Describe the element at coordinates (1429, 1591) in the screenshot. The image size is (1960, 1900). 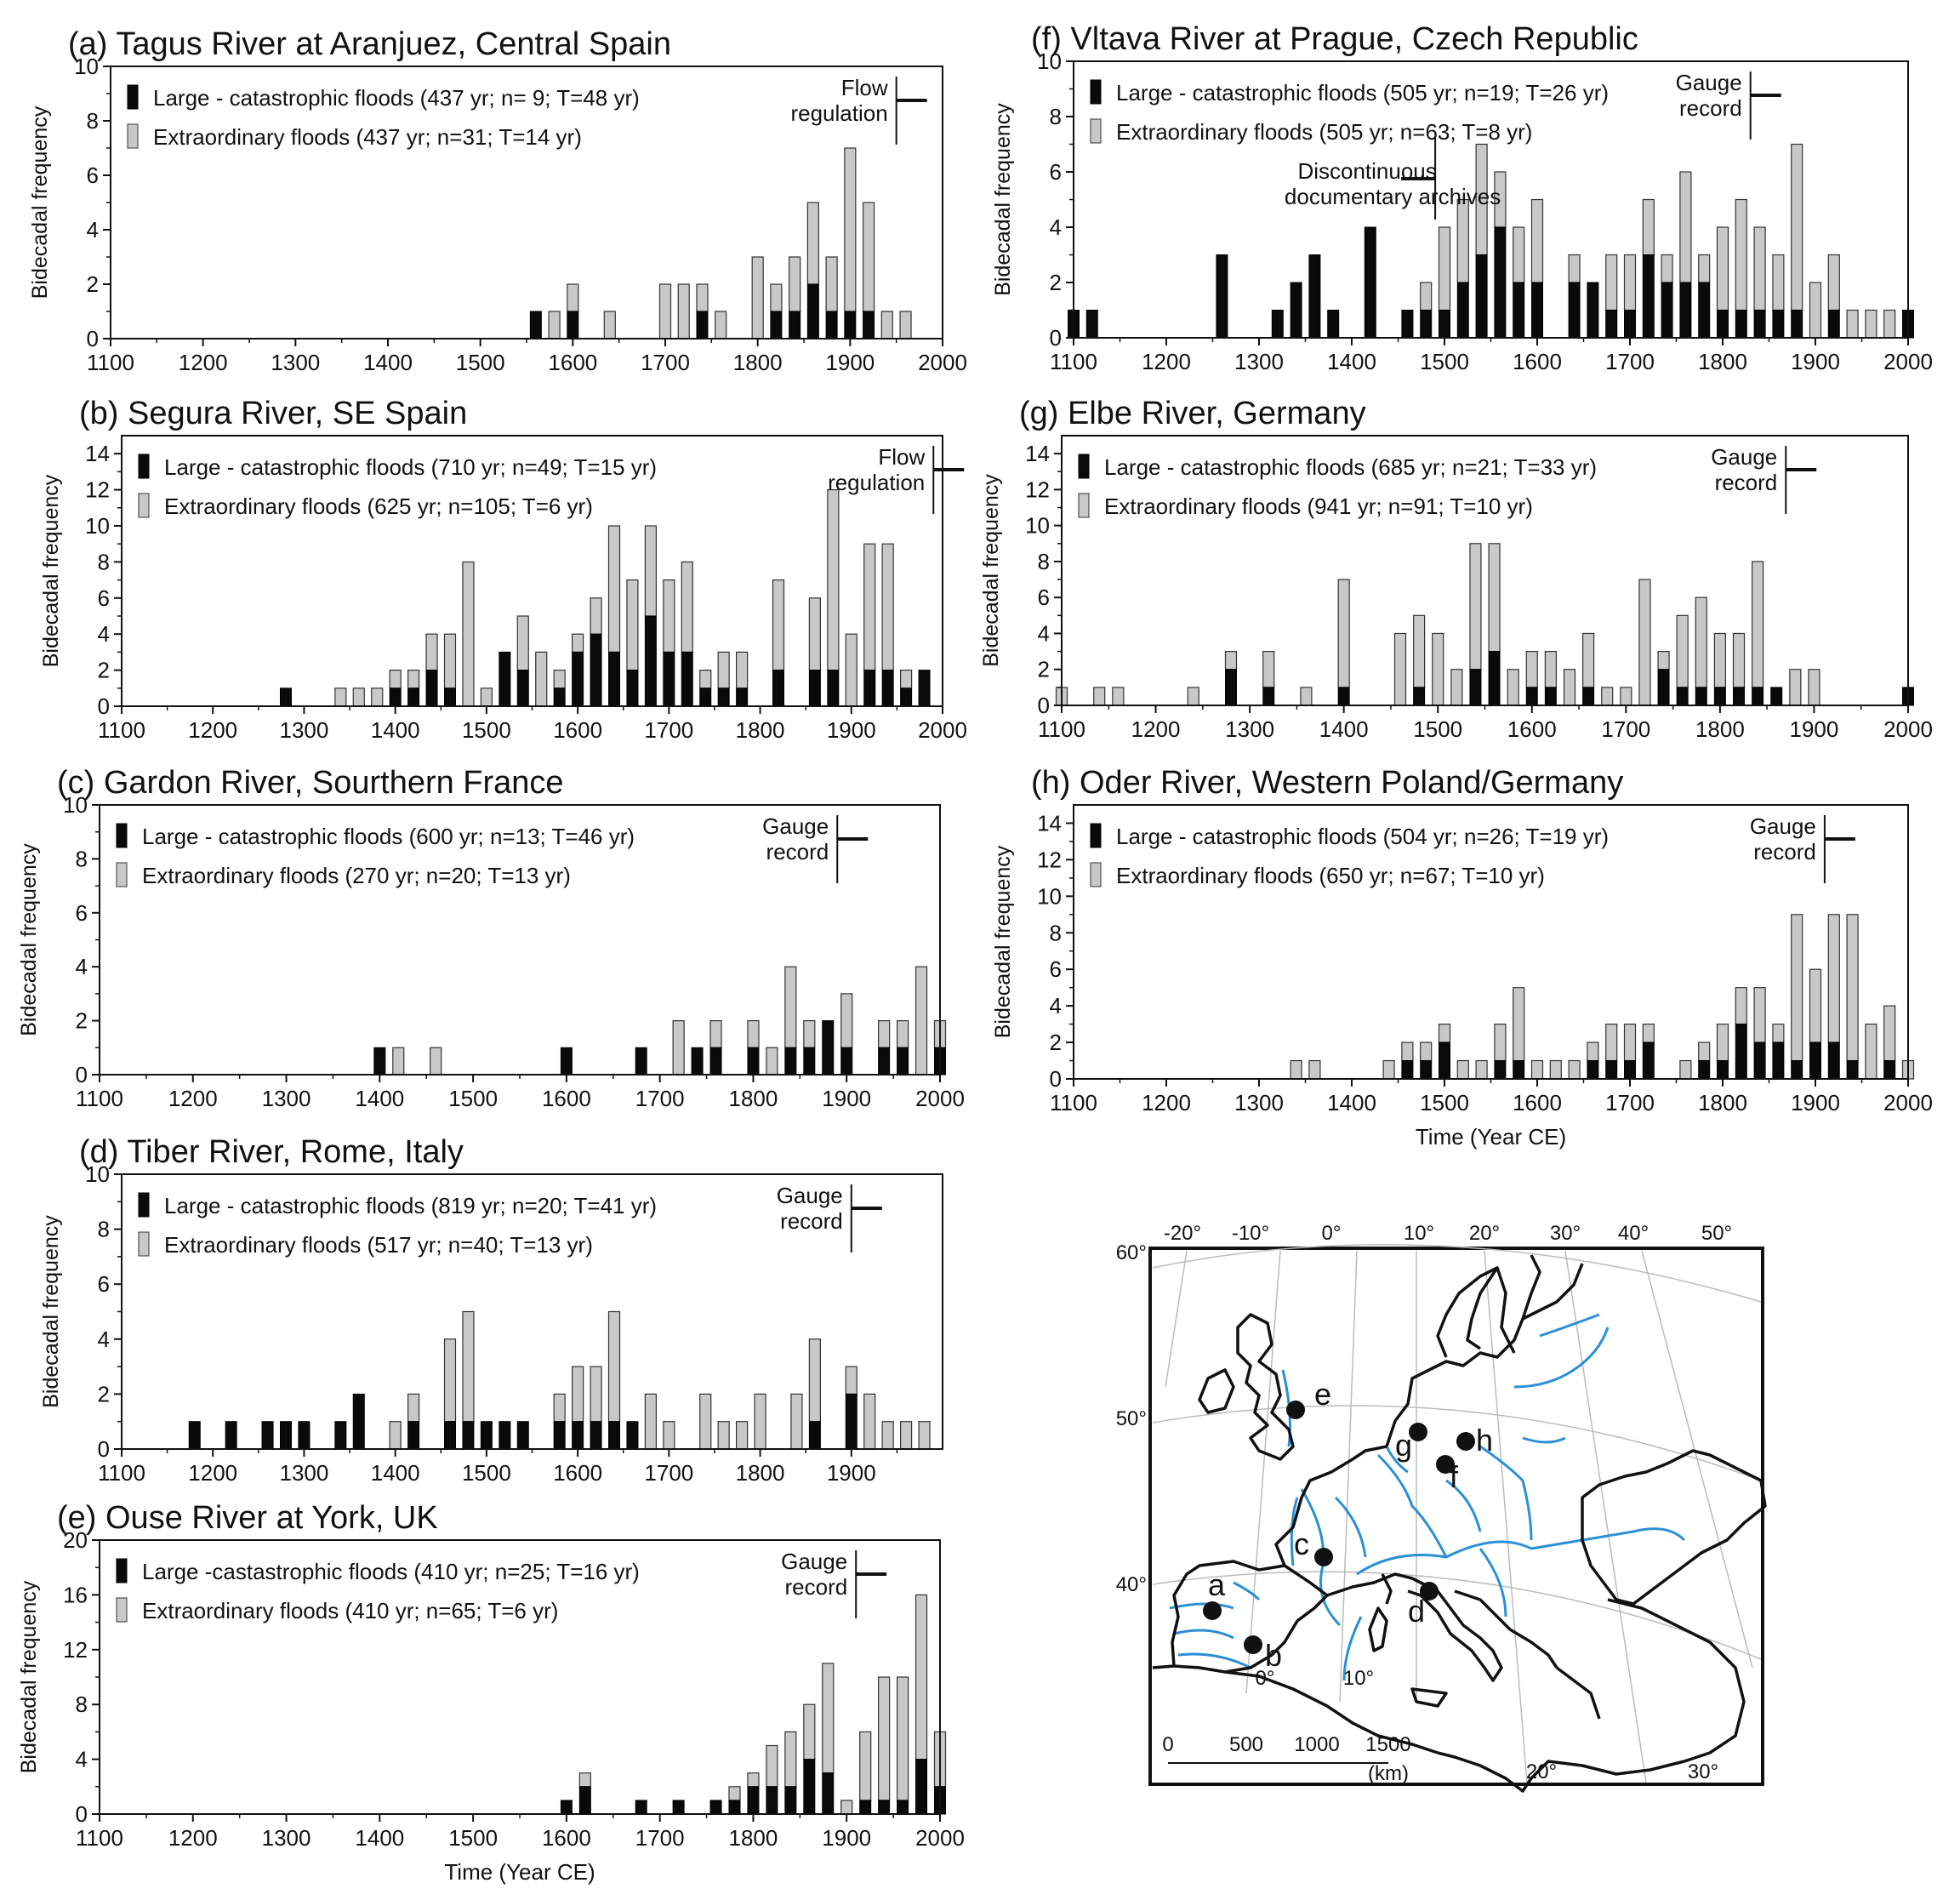
I see `map-site-d` at that location.